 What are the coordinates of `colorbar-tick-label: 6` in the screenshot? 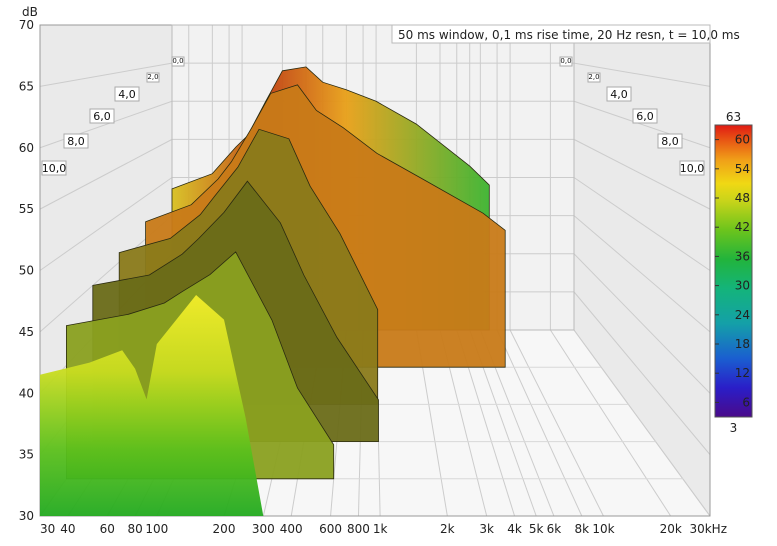 It's located at (746, 402).